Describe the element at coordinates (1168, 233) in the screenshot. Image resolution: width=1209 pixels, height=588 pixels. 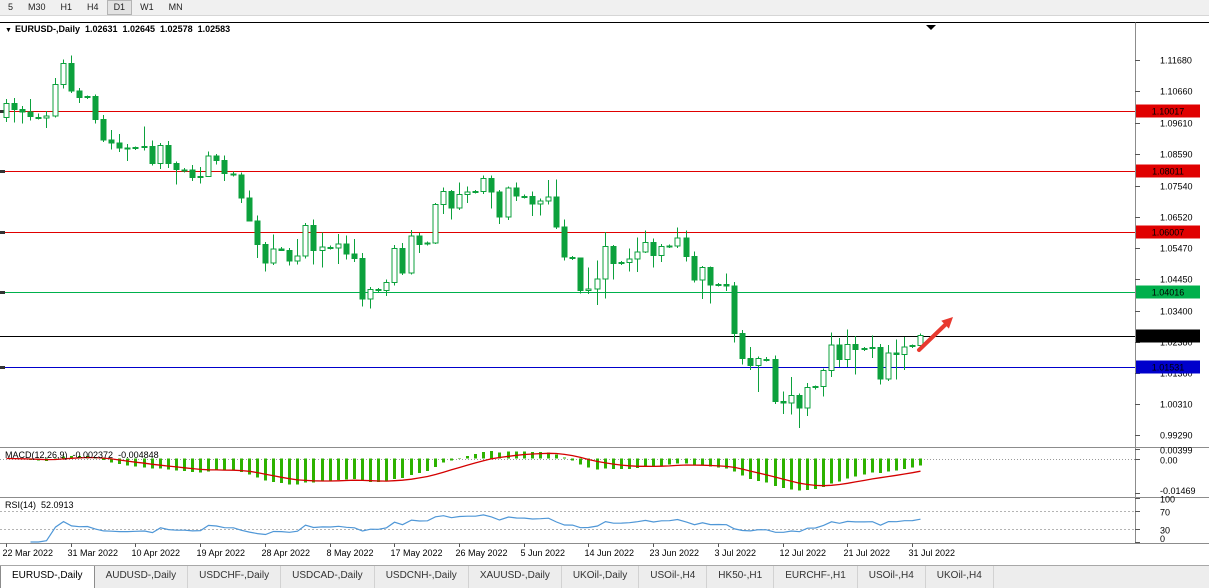
I see `price-tag-label: 1.06007` at that location.